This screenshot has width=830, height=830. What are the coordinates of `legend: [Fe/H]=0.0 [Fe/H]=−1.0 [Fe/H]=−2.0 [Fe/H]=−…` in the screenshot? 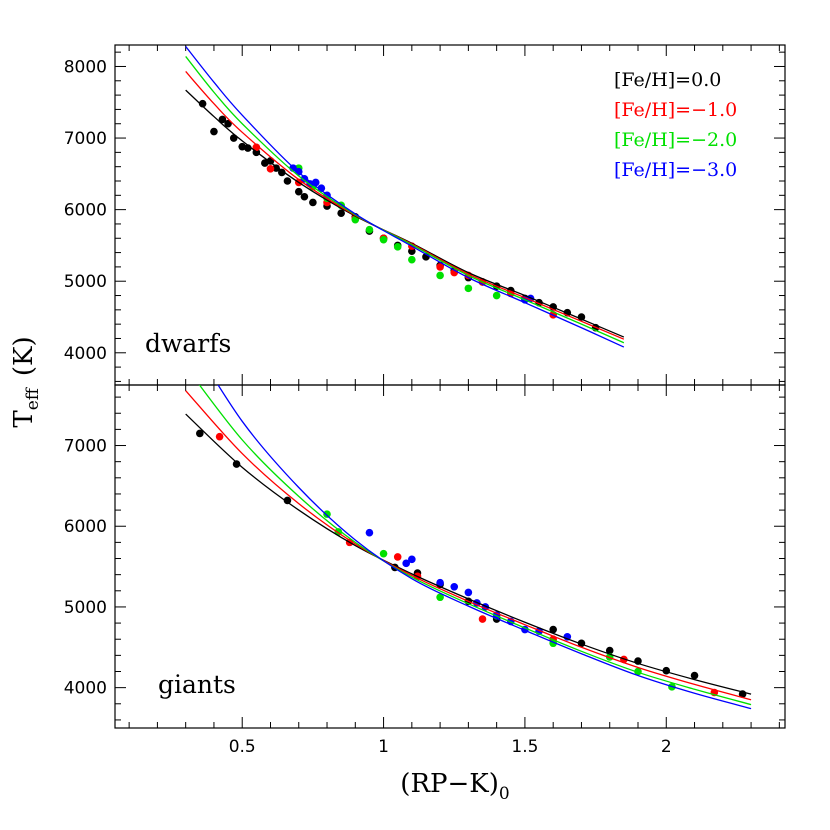 It's located at (675, 125).